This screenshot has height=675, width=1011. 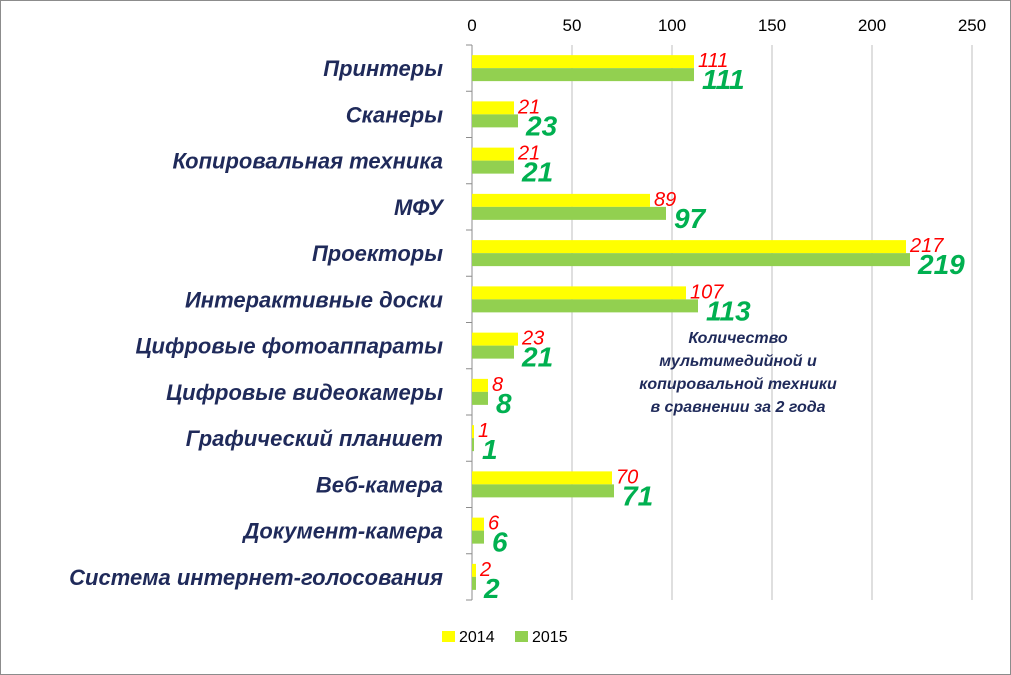 I want to click on data-label-2015: 219, so click(x=941, y=264).